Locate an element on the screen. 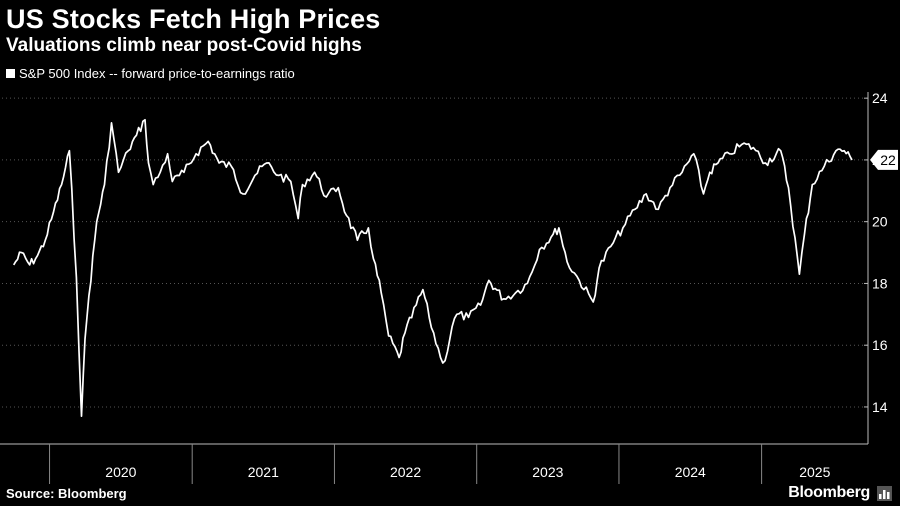  y-tick-label: 18 is located at coordinates (880, 283).